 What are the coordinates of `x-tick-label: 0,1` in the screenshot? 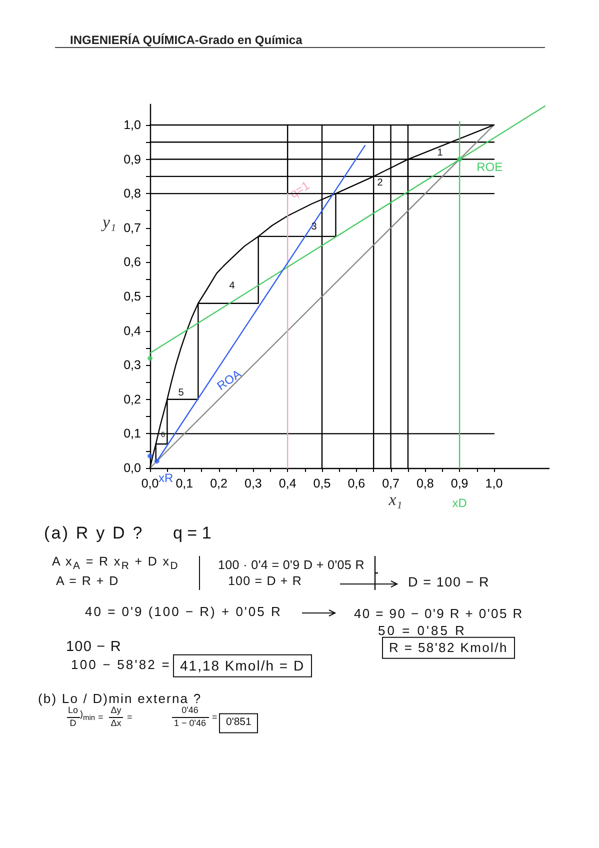 It's located at (185, 483).